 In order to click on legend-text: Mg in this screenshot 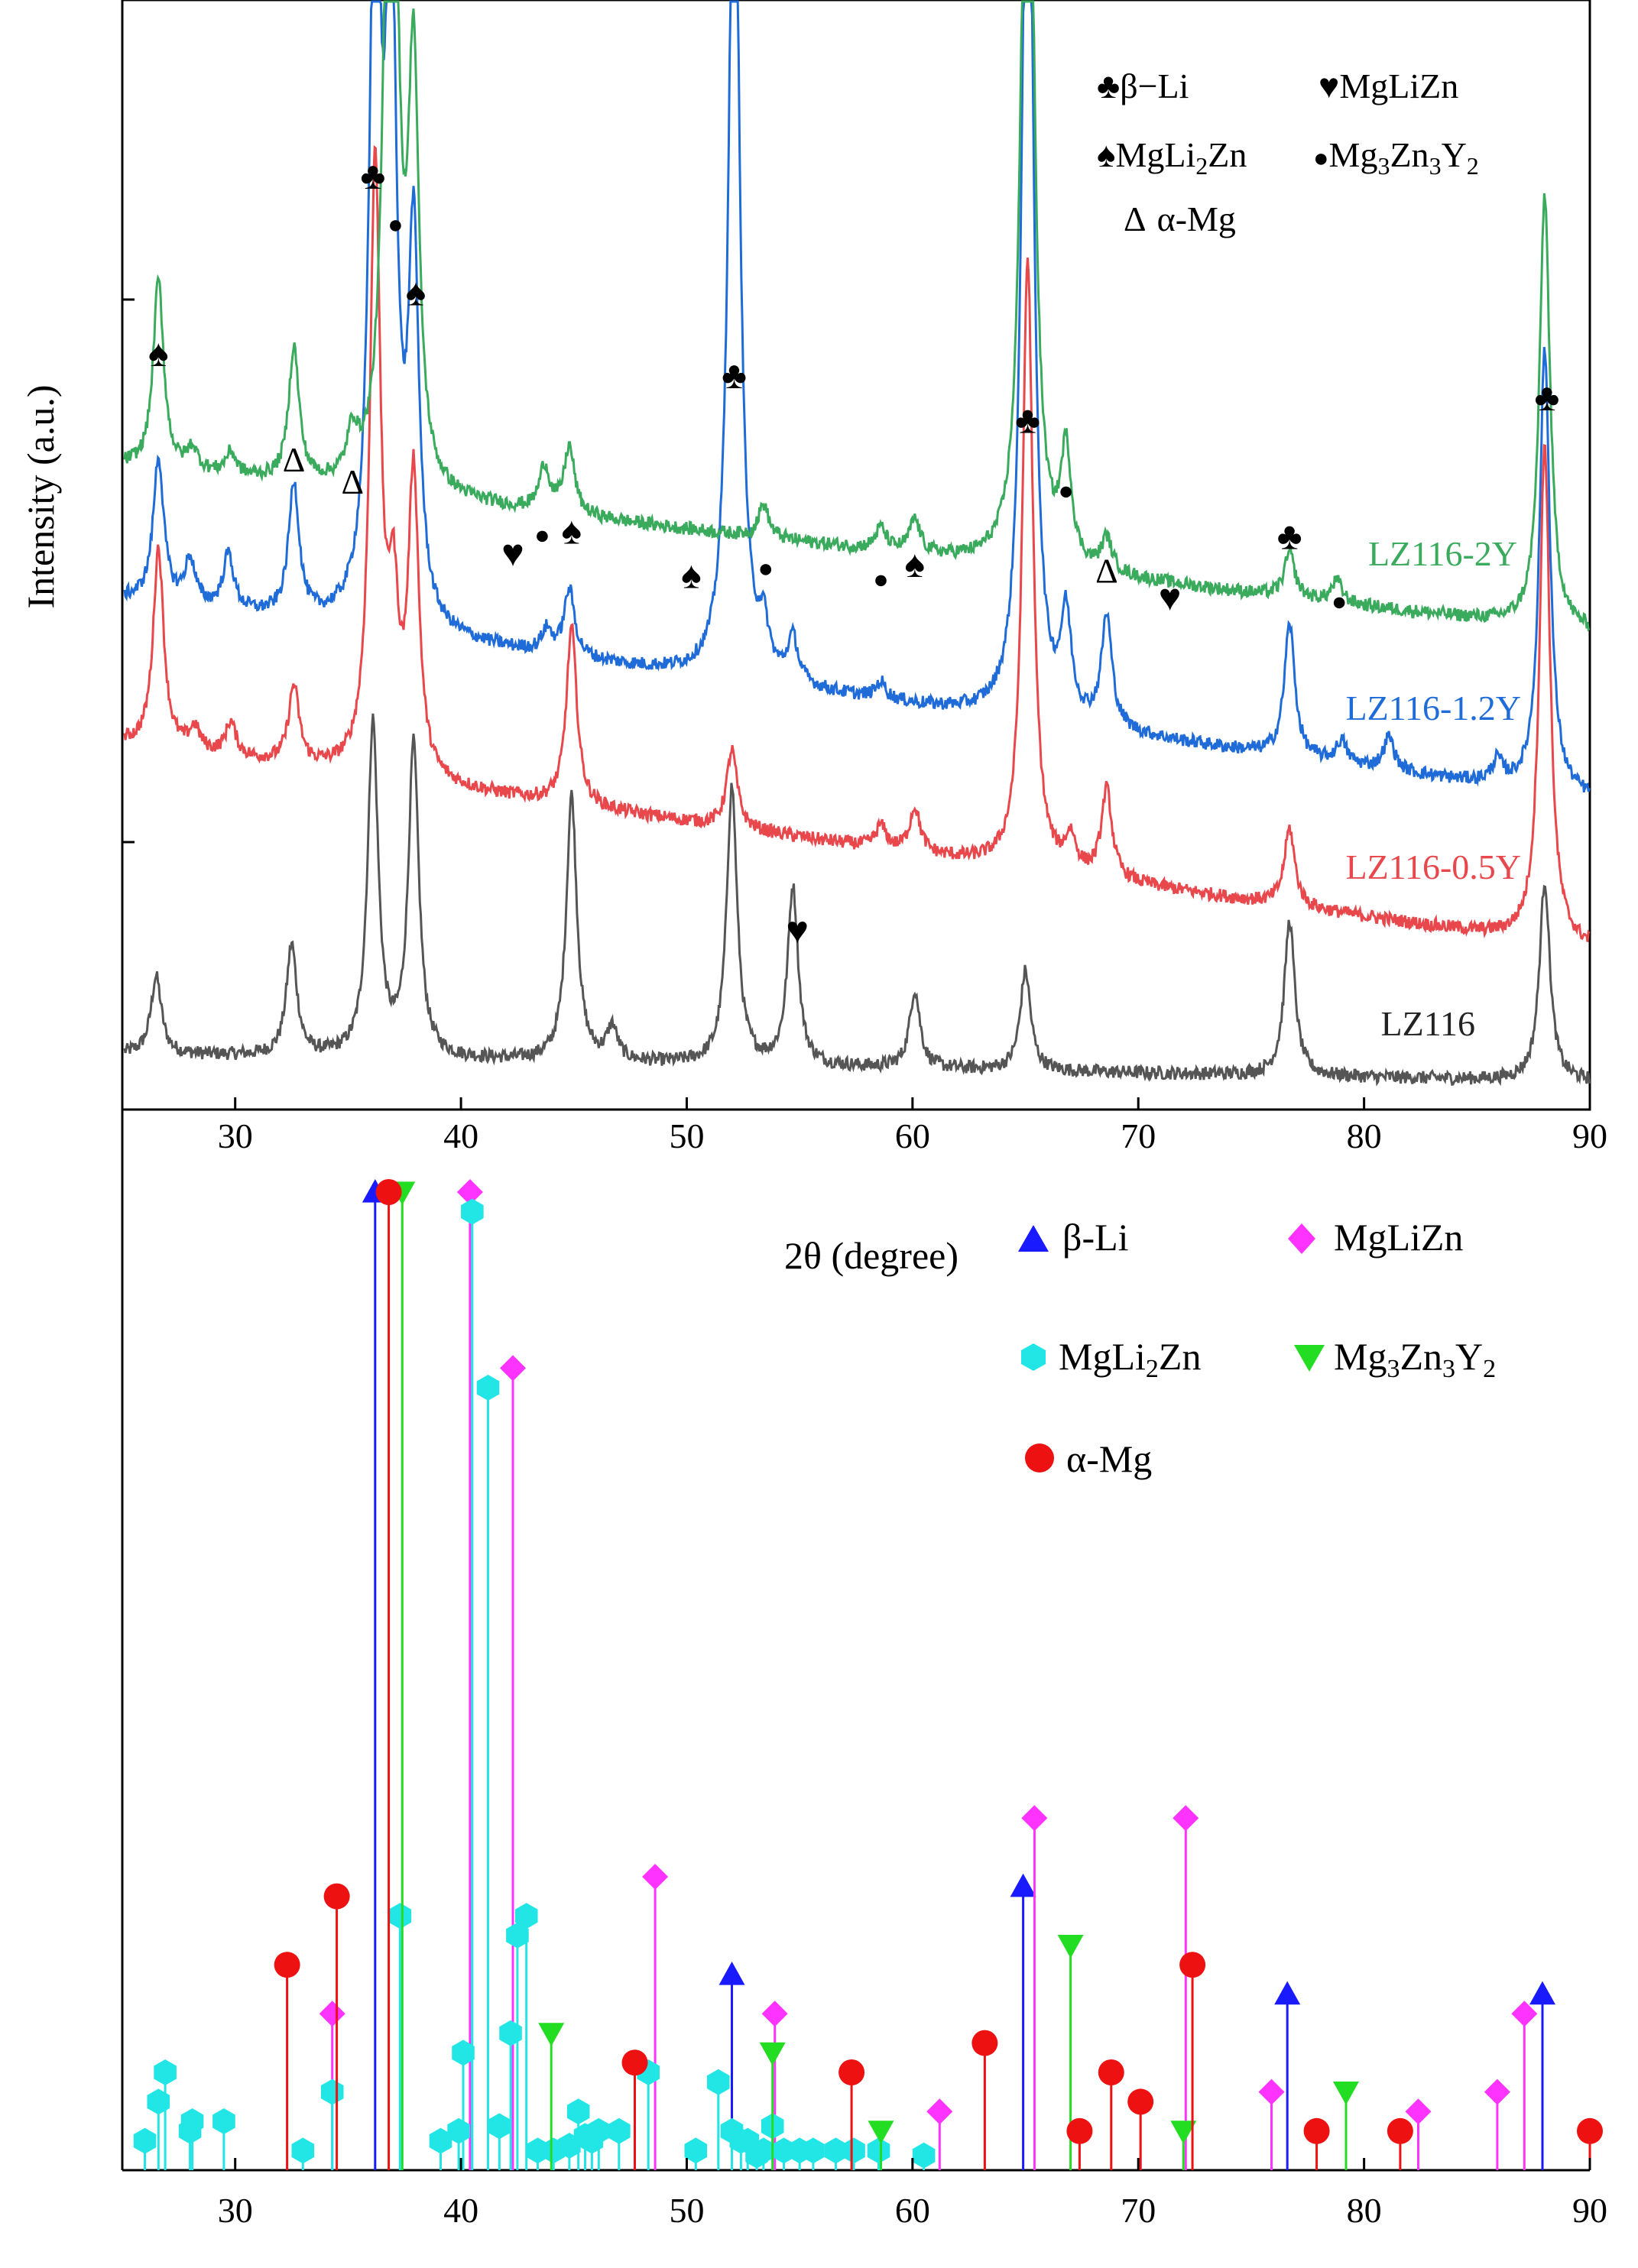, I will do `click(1360, 1357)`.